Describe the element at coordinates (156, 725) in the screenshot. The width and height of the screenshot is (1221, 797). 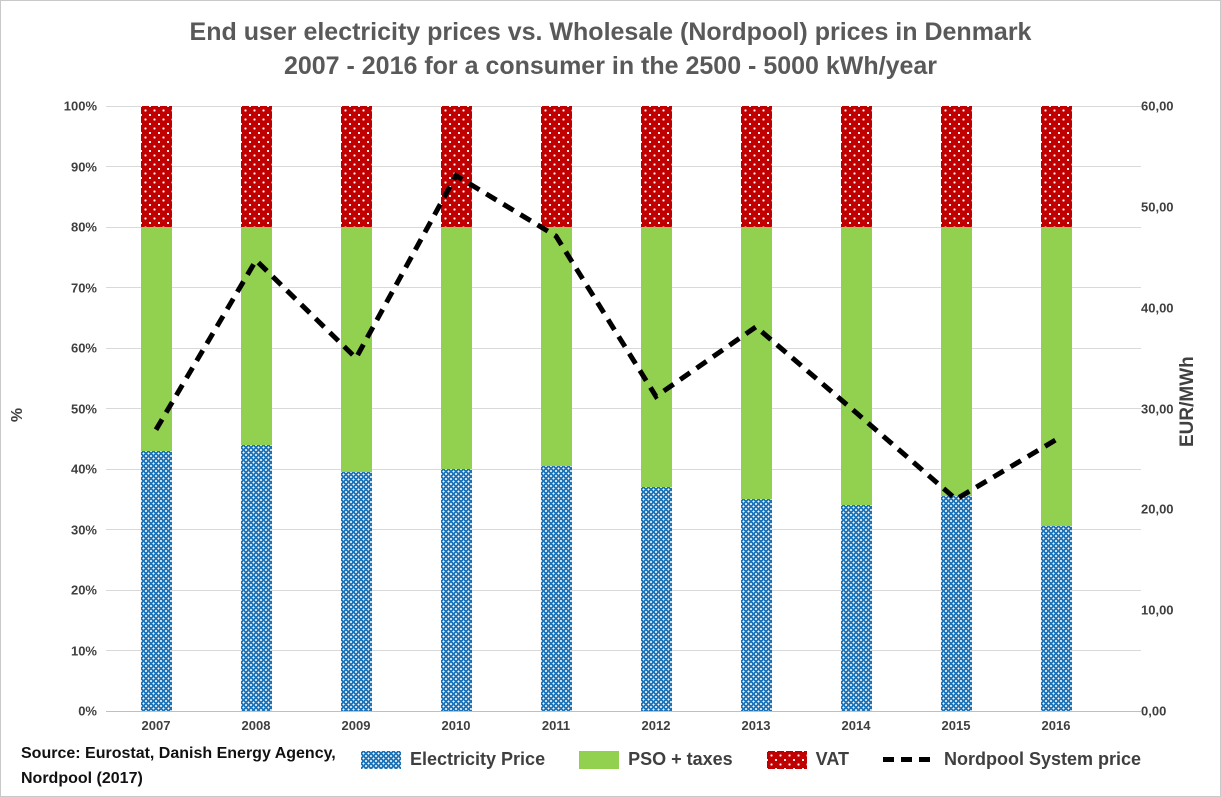
I see `x-axis-tick-2007: 2007` at that location.